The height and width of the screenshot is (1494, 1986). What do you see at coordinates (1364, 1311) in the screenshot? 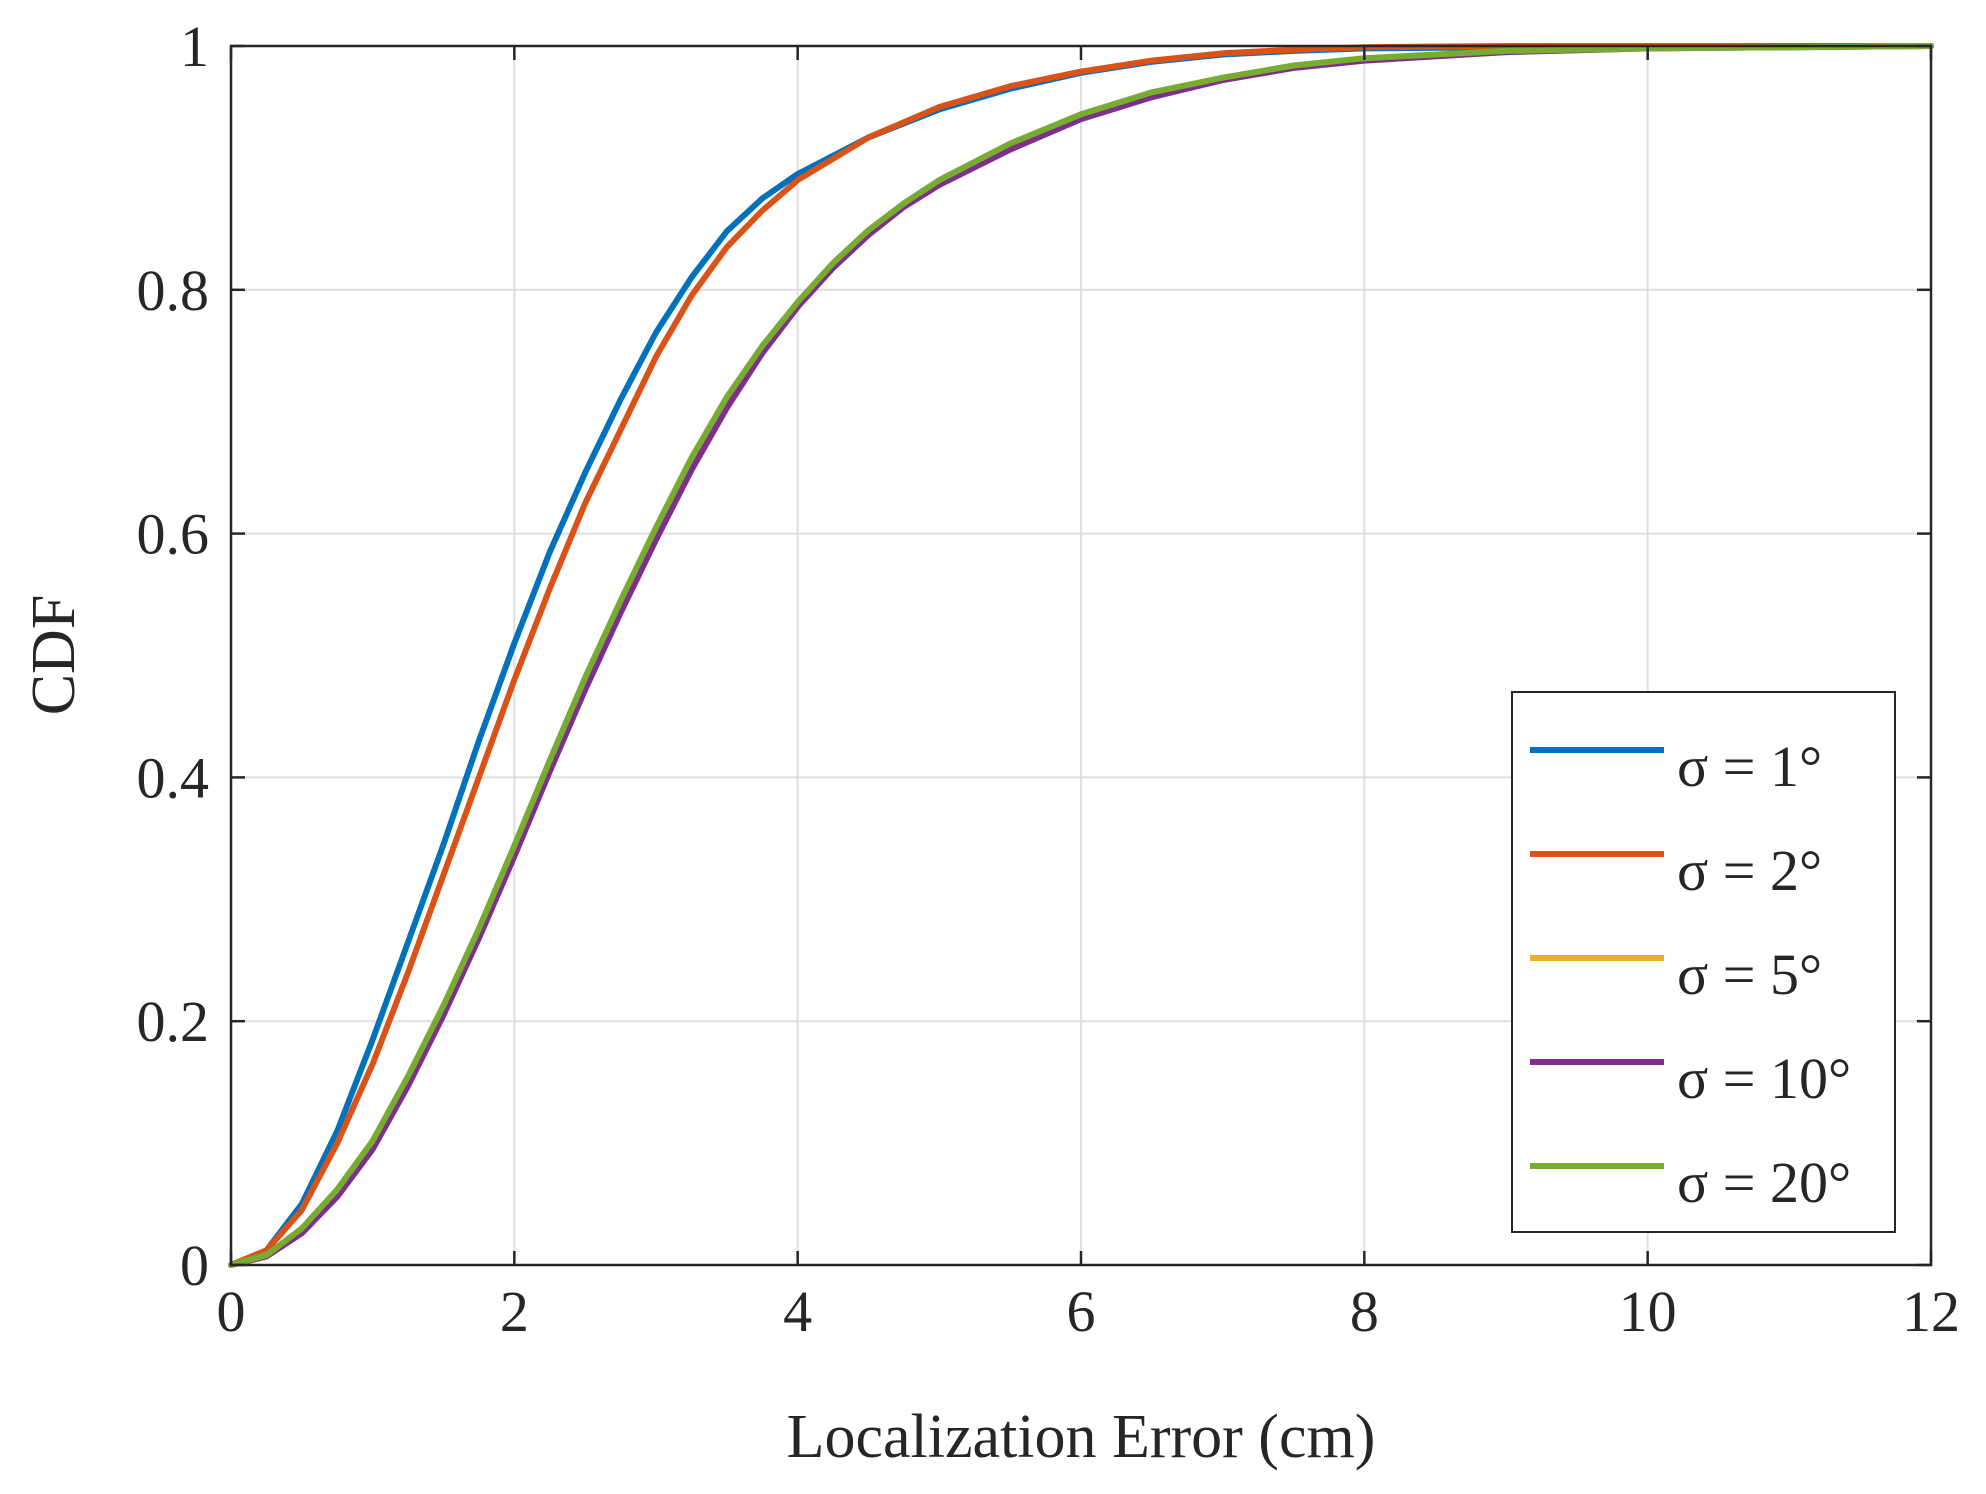
I see `x-tick-label: 8` at bounding box center [1364, 1311].